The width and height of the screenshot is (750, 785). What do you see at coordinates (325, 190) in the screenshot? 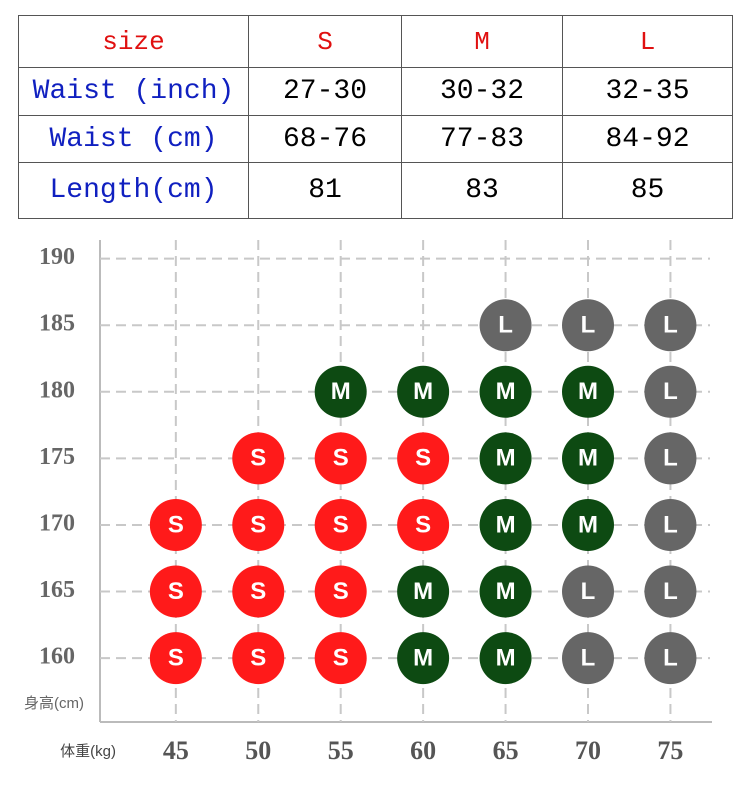
I see `cell: 81` at bounding box center [325, 190].